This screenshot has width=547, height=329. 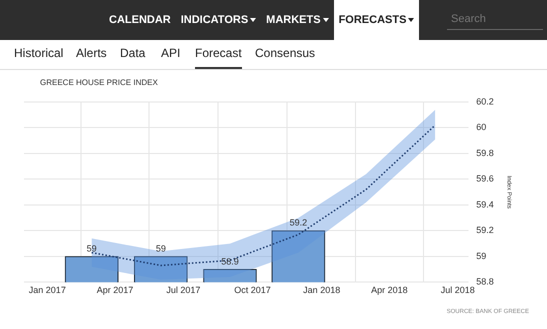 I want to click on text: API, so click(x=170, y=53).